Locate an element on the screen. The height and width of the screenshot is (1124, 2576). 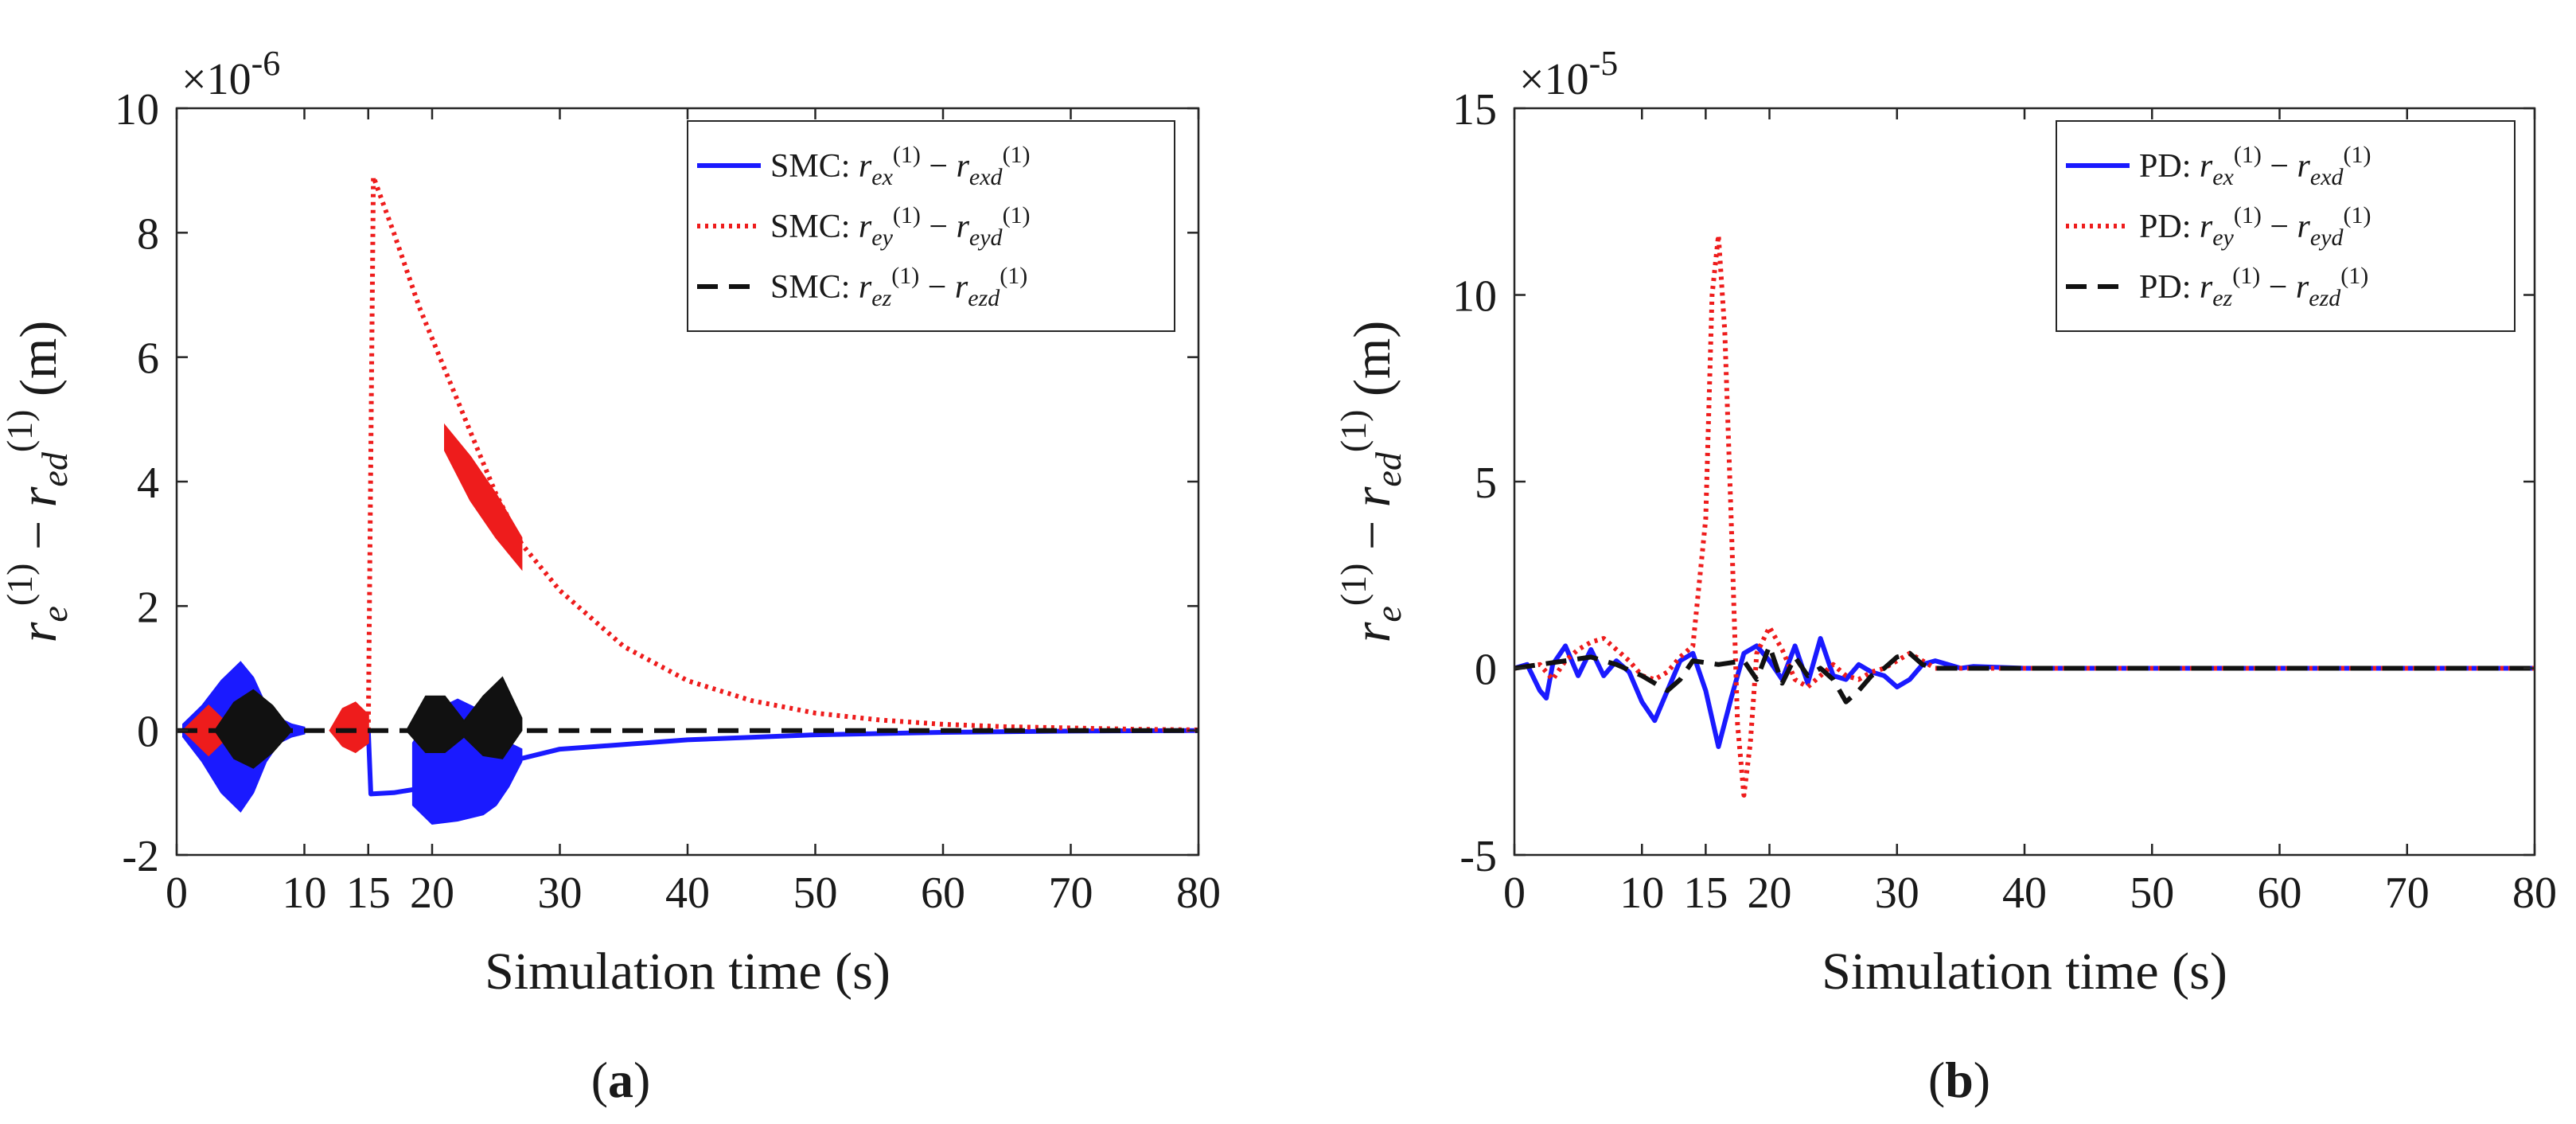
y-tick-label: 15 is located at coordinates (1474, 110).